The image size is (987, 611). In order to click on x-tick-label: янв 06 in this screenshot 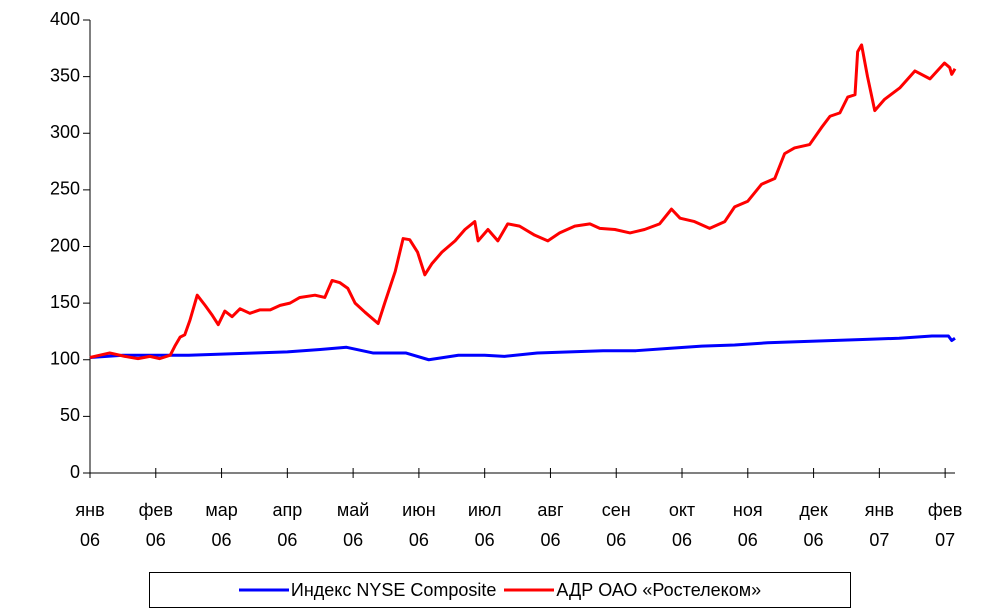, I will do `click(90, 525)`.